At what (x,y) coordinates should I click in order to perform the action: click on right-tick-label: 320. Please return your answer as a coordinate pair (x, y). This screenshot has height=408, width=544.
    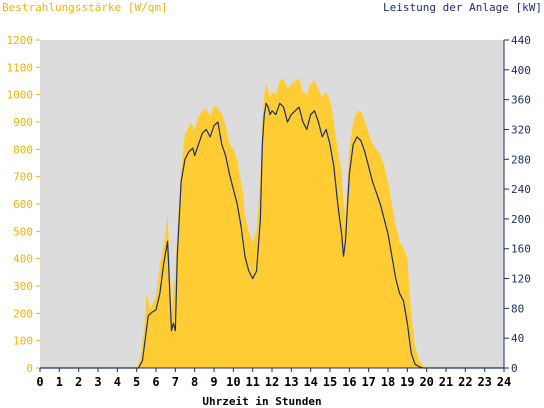
    Looking at the image, I should click on (521, 129).